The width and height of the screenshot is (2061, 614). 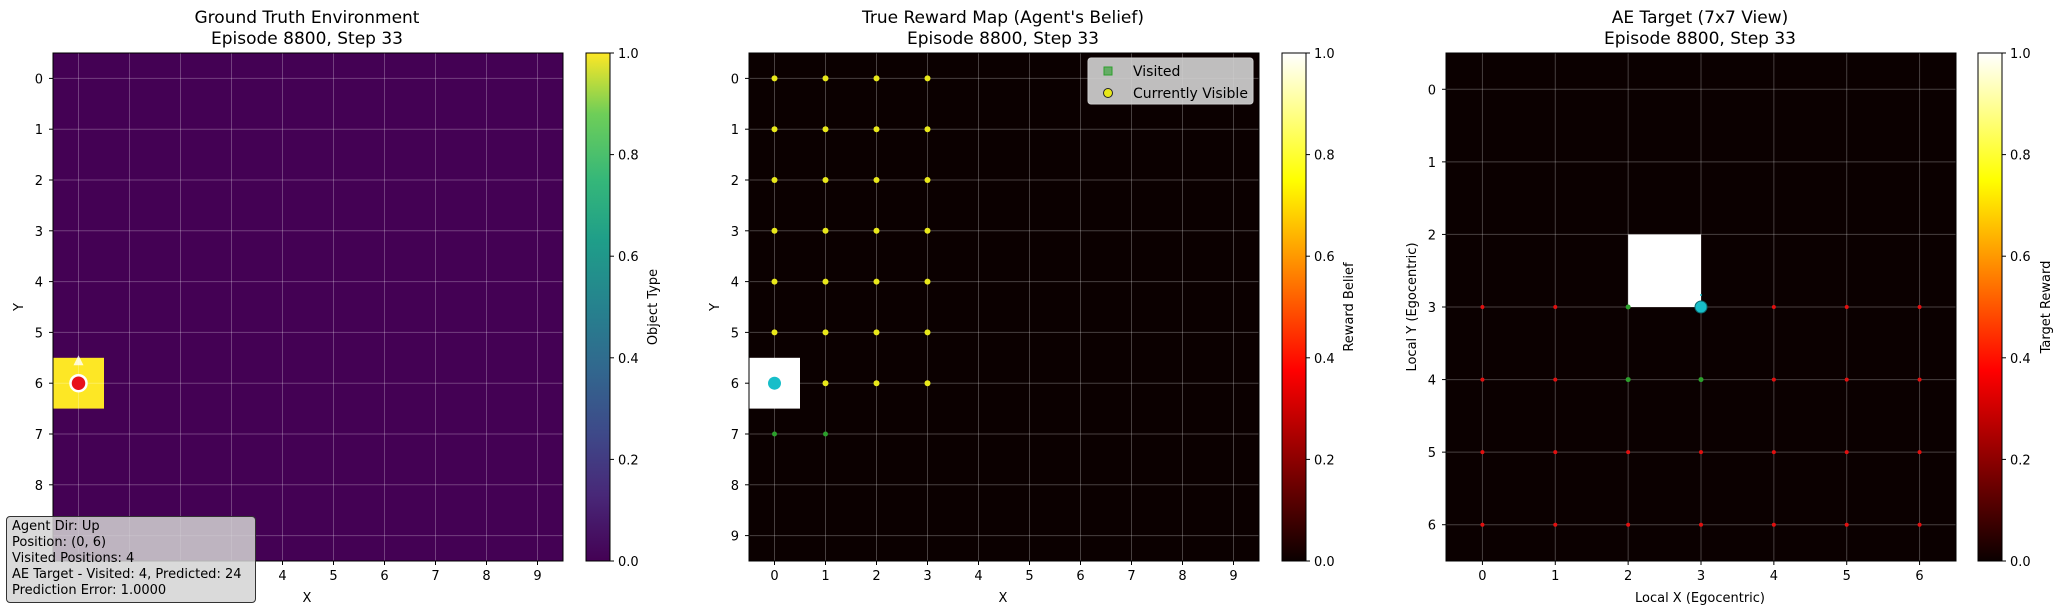 What do you see at coordinates (2020, 257) in the screenshot?
I see `colorbar-tick-label: 0.6` at bounding box center [2020, 257].